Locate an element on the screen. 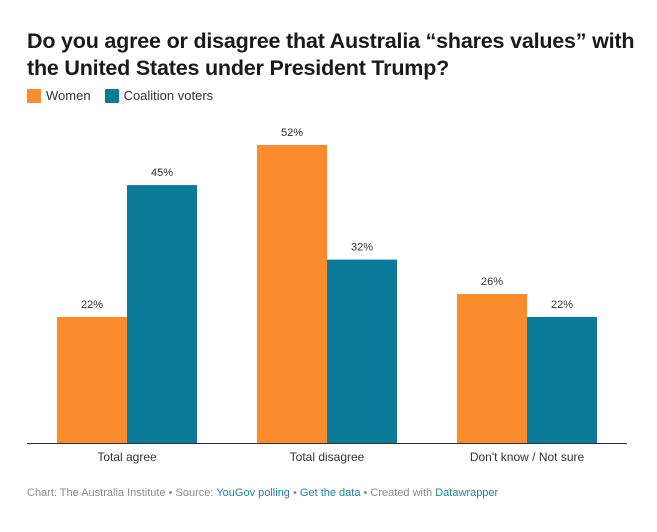 The height and width of the screenshot is (532, 657). data-label-women-2: 26% is located at coordinates (492, 282).